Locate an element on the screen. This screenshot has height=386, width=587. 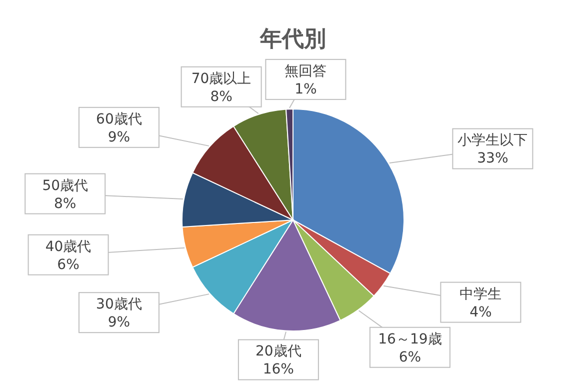
slice-label: 中学生 is located at coordinates (481, 294).